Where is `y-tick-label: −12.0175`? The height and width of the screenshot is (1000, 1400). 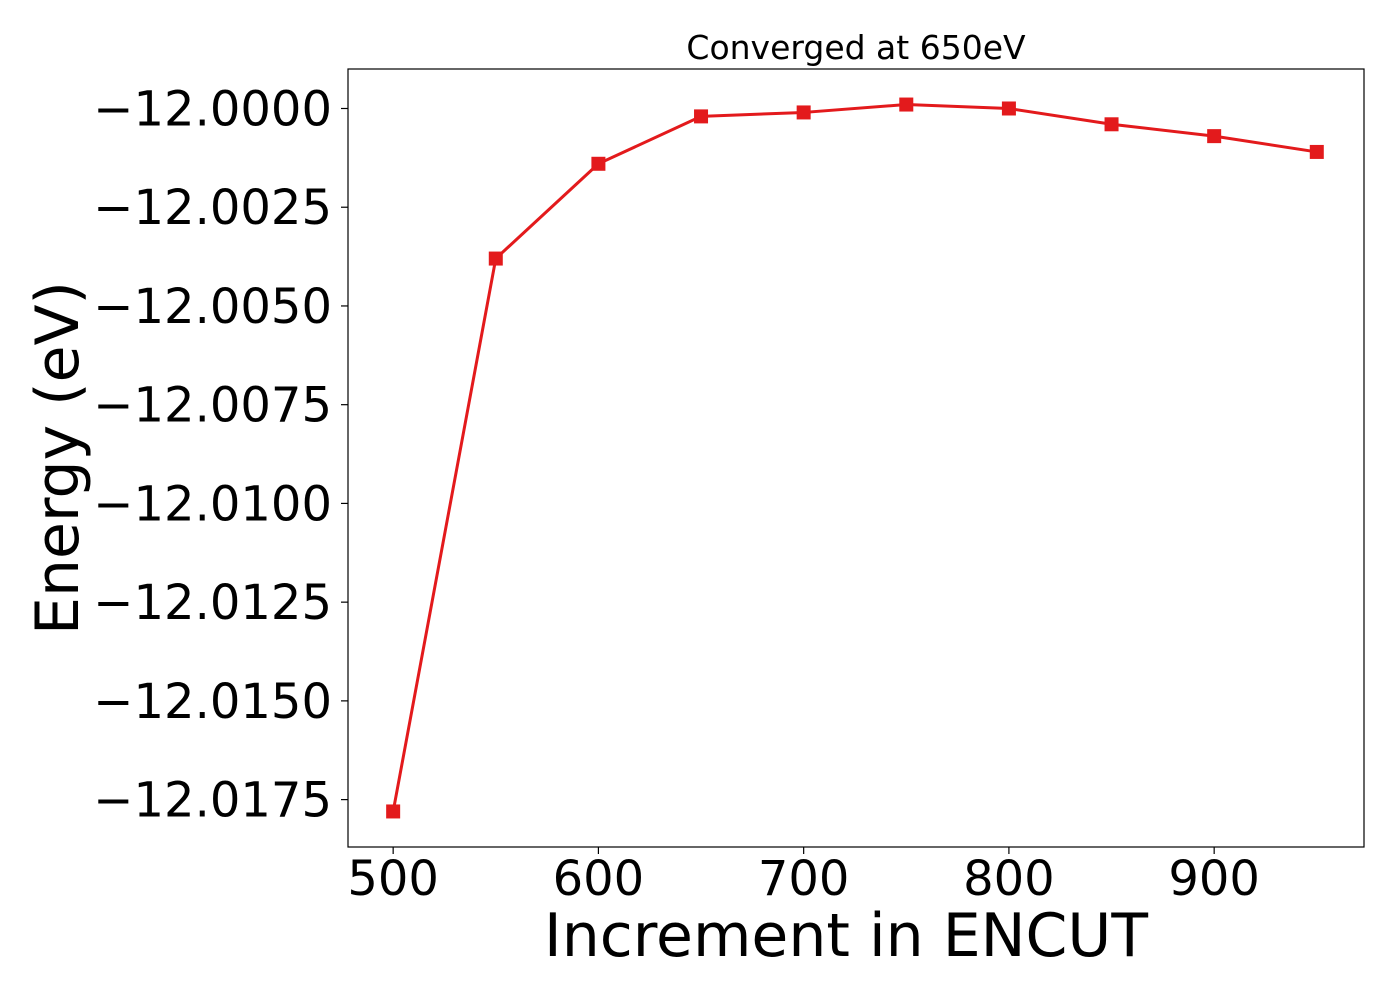 y-tick-label: −12.0175 is located at coordinates (212, 801).